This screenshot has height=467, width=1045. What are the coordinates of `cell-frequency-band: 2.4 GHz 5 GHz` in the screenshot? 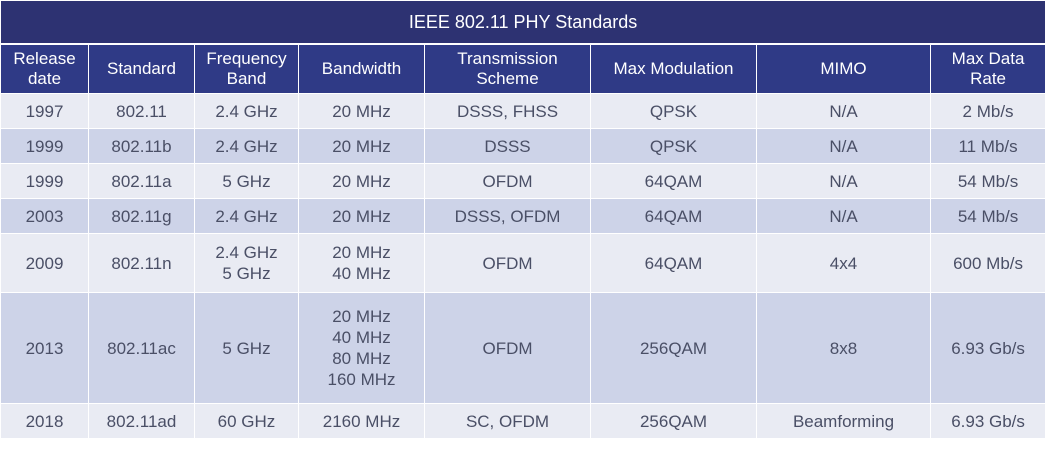 It's located at (246, 263).